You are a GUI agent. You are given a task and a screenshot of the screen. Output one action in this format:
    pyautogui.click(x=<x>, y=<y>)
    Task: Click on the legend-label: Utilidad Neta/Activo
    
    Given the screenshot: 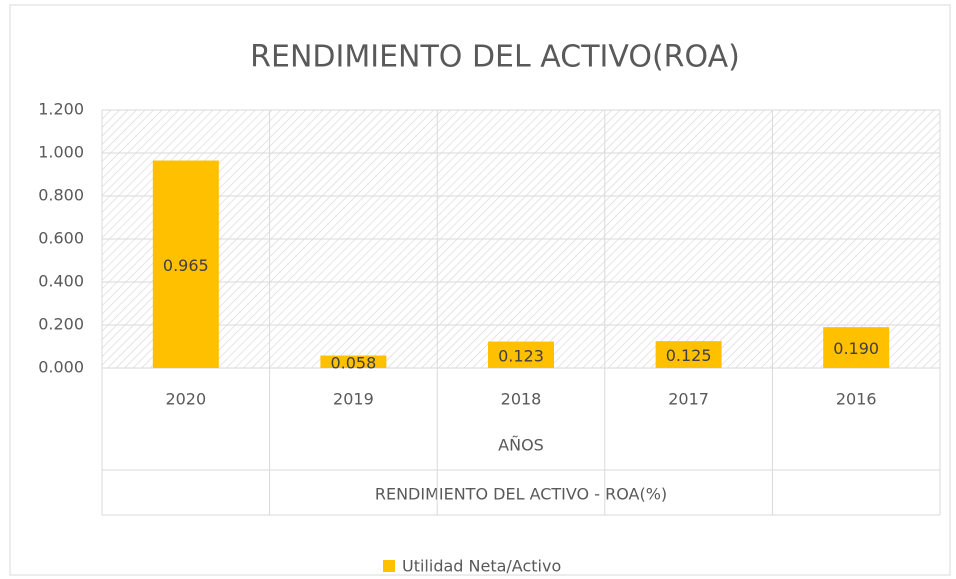 What is the action you would take?
    pyautogui.click(x=481, y=566)
    